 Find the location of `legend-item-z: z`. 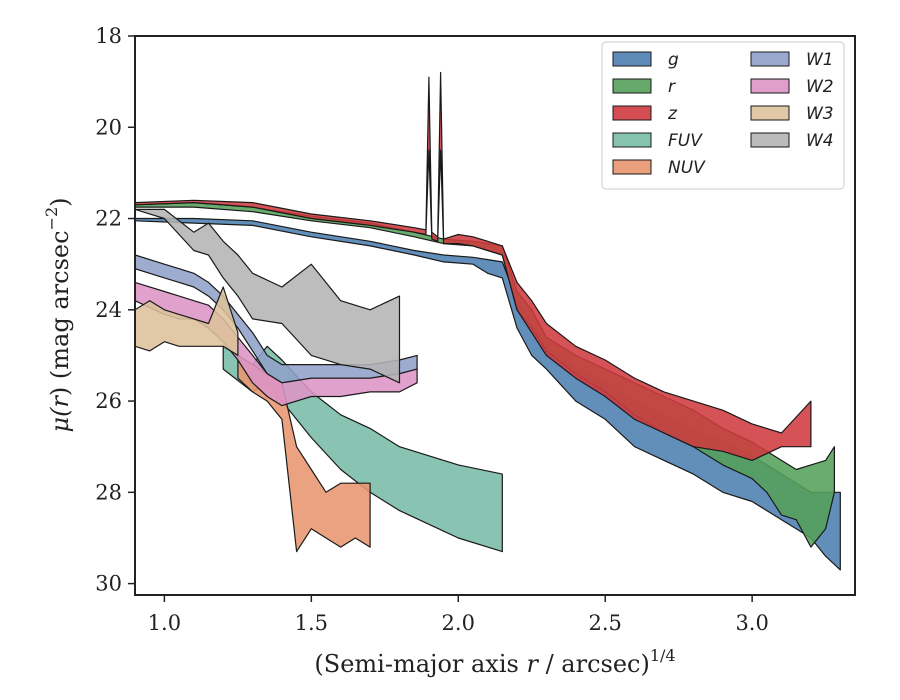

legend-item-z: z is located at coordinates (645, 114).